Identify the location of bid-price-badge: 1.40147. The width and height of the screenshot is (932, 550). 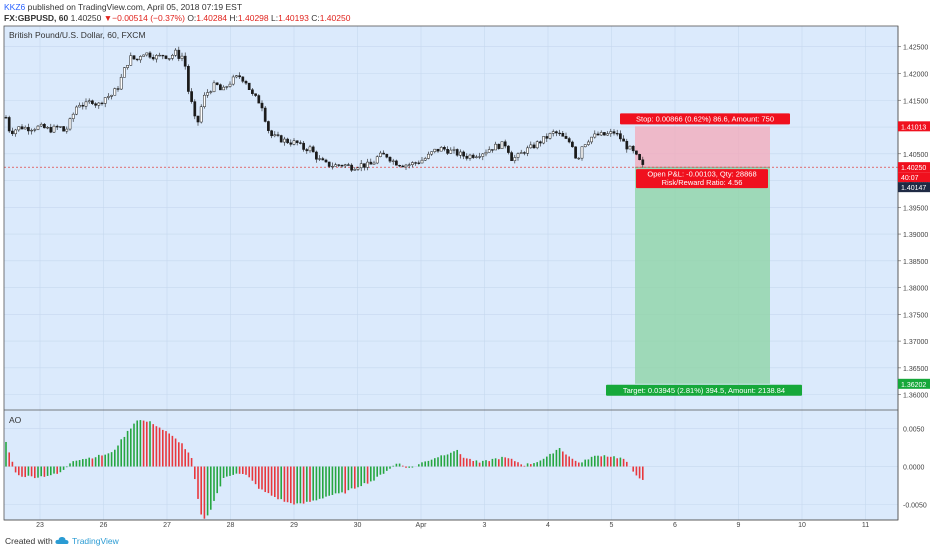
(913, 188).